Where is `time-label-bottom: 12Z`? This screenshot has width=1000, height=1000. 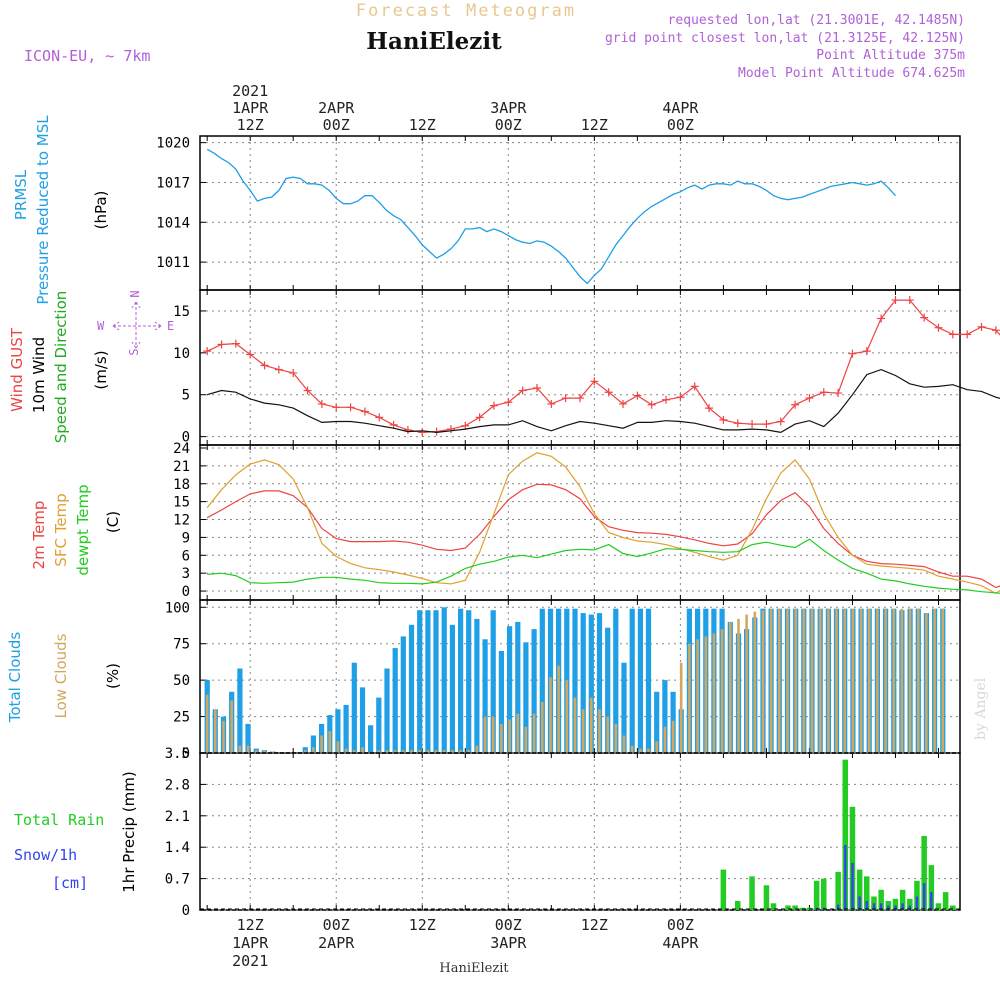
time-label-bottom: 12Z is located at coordinates (250, 925).